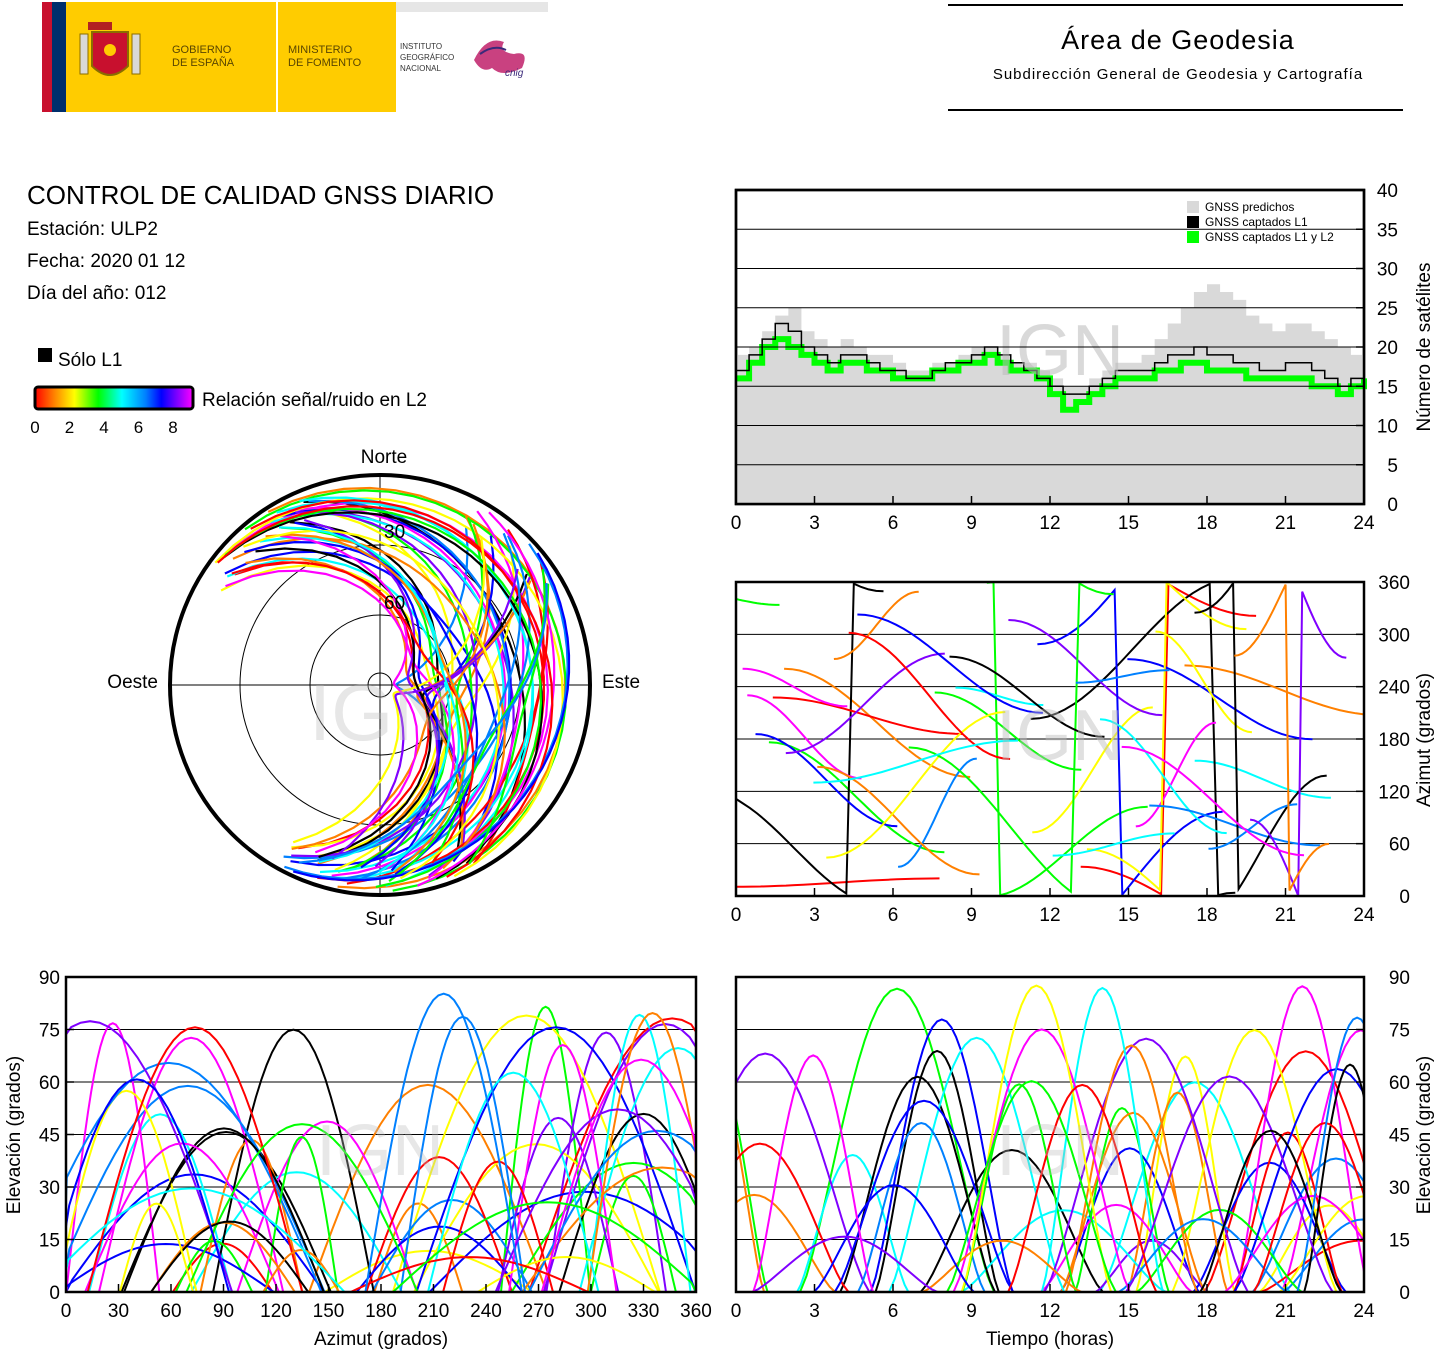 The height and width of the screenshot is (1350, 1445). What do you see at coordinates (114, 398) in the screenshot?
I see `snr-colorbar` at bounding box center [114, 398].